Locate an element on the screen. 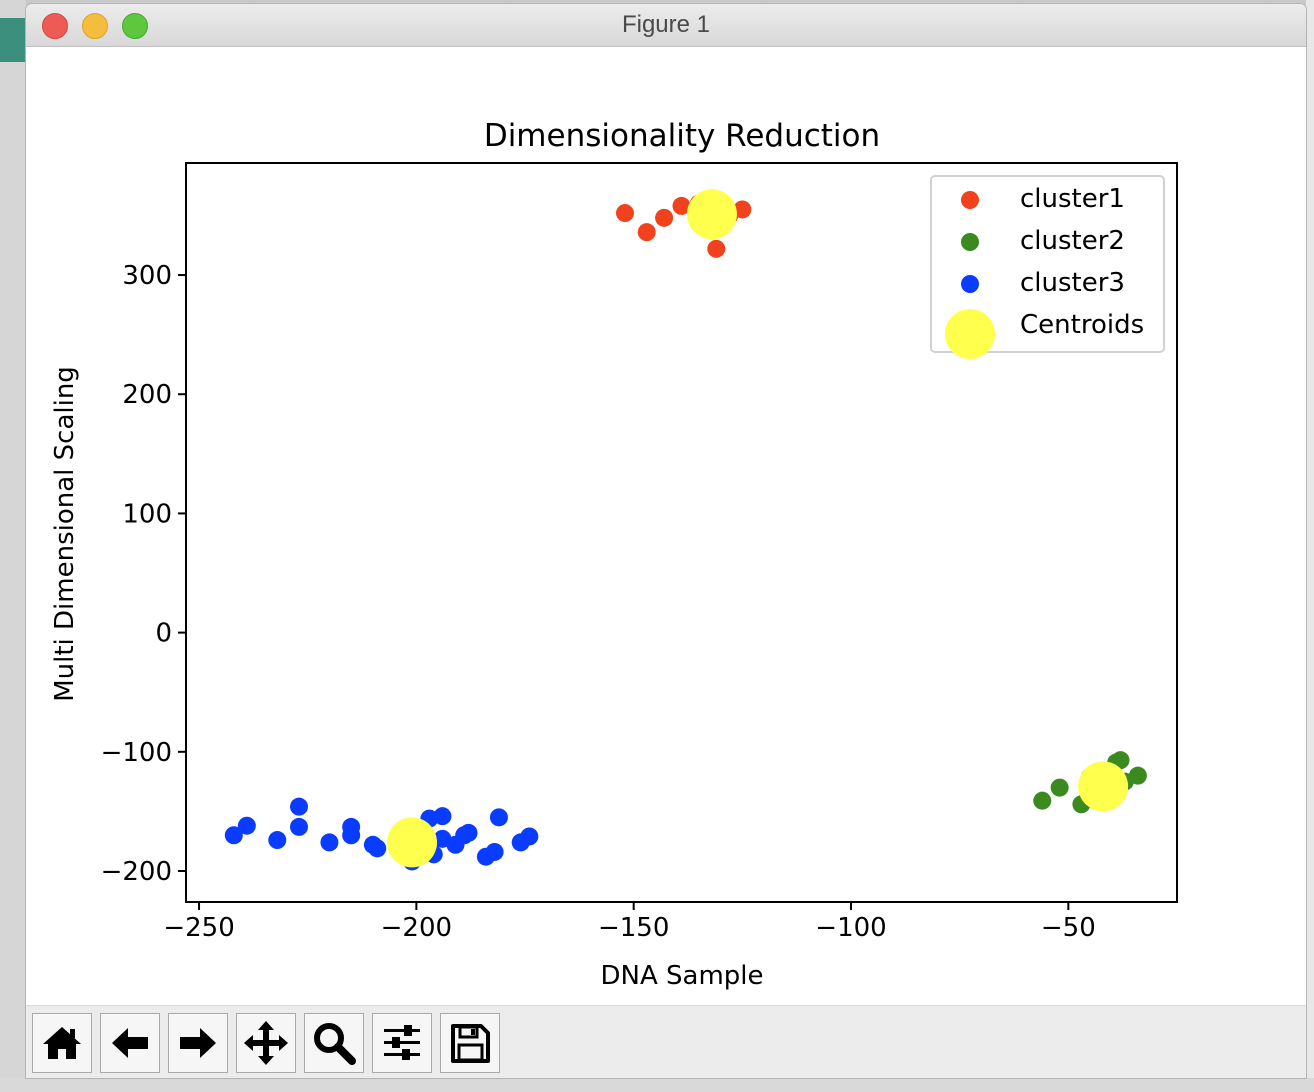 This screenshot has height=1092, width=1314. floppy-disk-icon is located at coordinates (470, 1043).